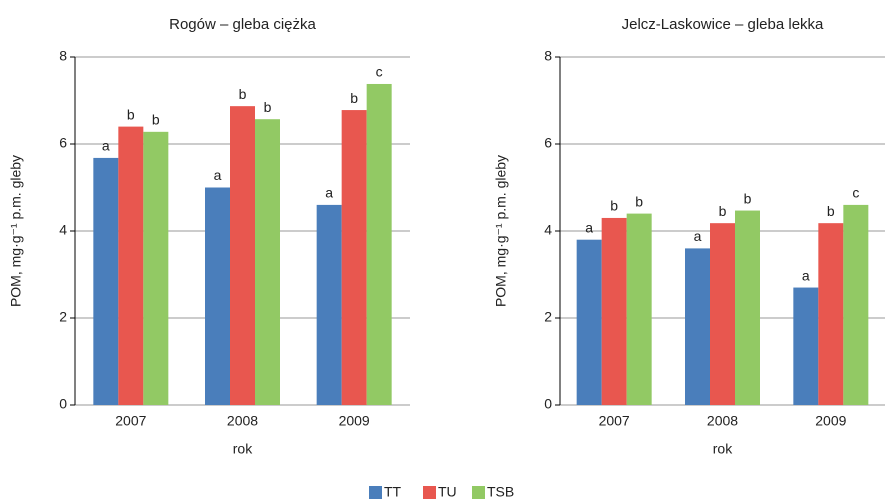 The width and height of the screenshot is (887, 504). What do you see at coordinates (500, 492) in the screenshot?
I see `legend-label: TSB` at bounding box center [500, 492].